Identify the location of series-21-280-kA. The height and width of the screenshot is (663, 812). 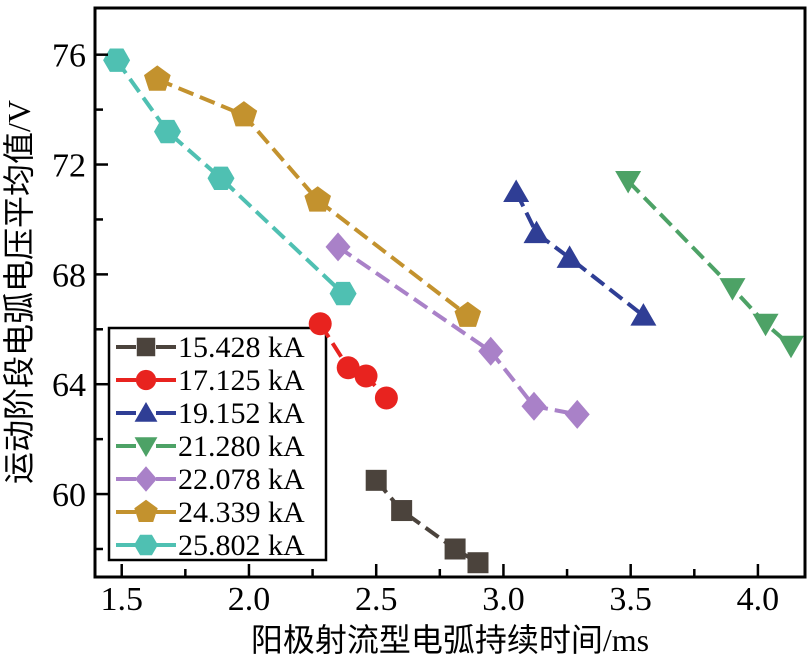
(710, 265).